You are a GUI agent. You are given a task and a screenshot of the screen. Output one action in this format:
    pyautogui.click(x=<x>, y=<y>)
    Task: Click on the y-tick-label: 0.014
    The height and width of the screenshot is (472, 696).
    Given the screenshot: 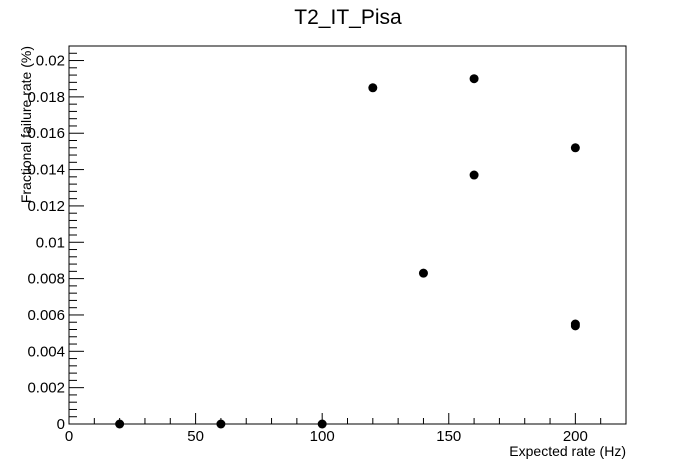 What is the action you would take?
    pyautogui.click(x=46, y=170)
    